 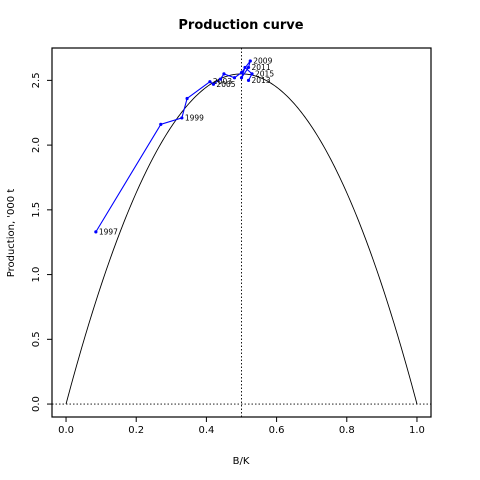 What do you see at coordinates (136, 430) in the screenshot?
I see `x-tick-label: 0.2` at bounding box center [136, 430].